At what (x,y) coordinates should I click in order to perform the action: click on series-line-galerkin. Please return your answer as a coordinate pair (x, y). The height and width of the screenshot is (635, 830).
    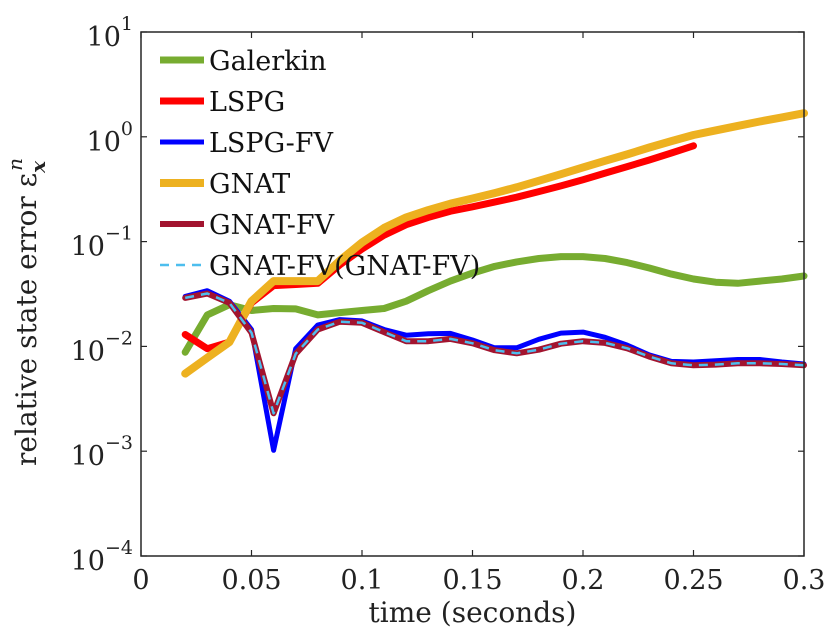
    Looking at the image, I should click on (494, 304).